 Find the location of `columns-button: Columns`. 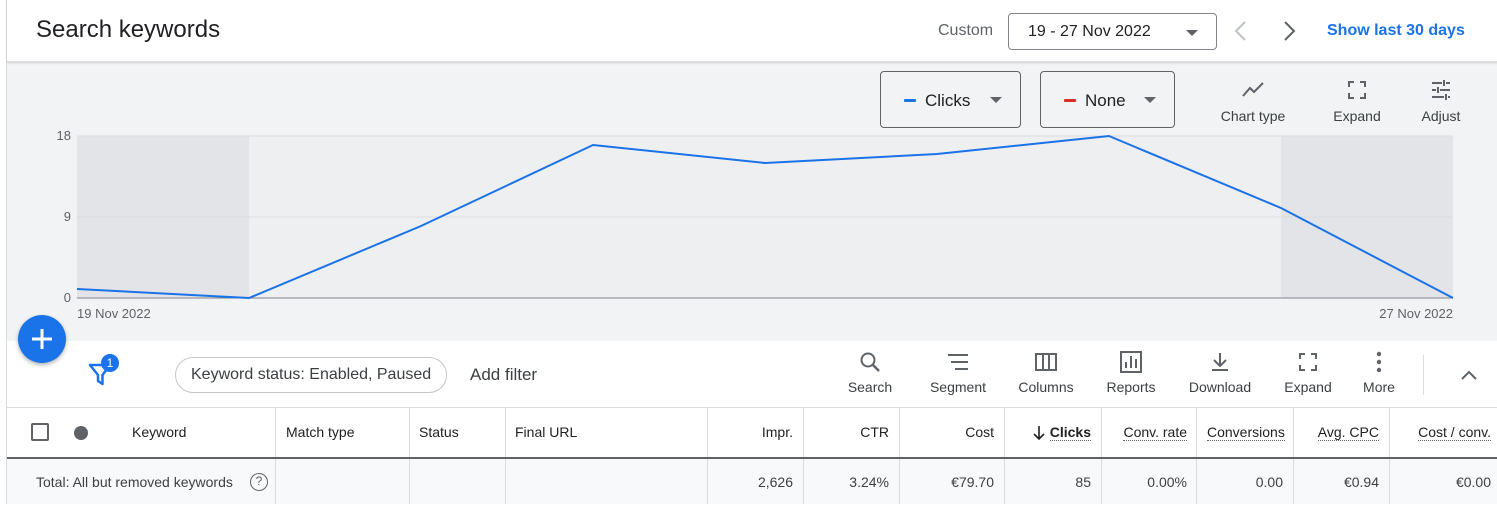

columns-button: Columns is located at coordinates (1046, 372).